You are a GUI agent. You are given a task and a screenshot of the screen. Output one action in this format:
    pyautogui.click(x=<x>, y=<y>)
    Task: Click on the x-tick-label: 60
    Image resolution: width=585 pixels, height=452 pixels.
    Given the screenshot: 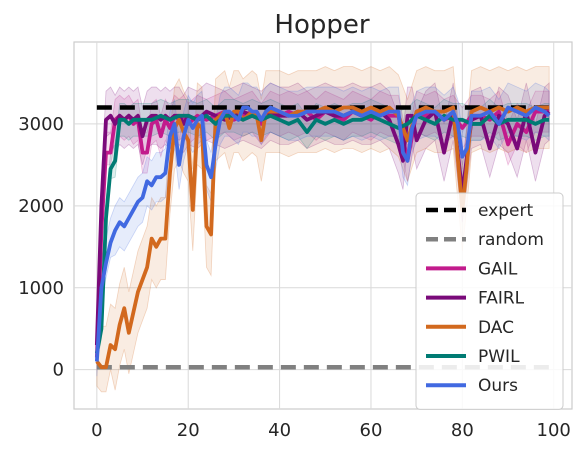 What is the action you would take?
    pyautogui.click(x=371, y=430)
    